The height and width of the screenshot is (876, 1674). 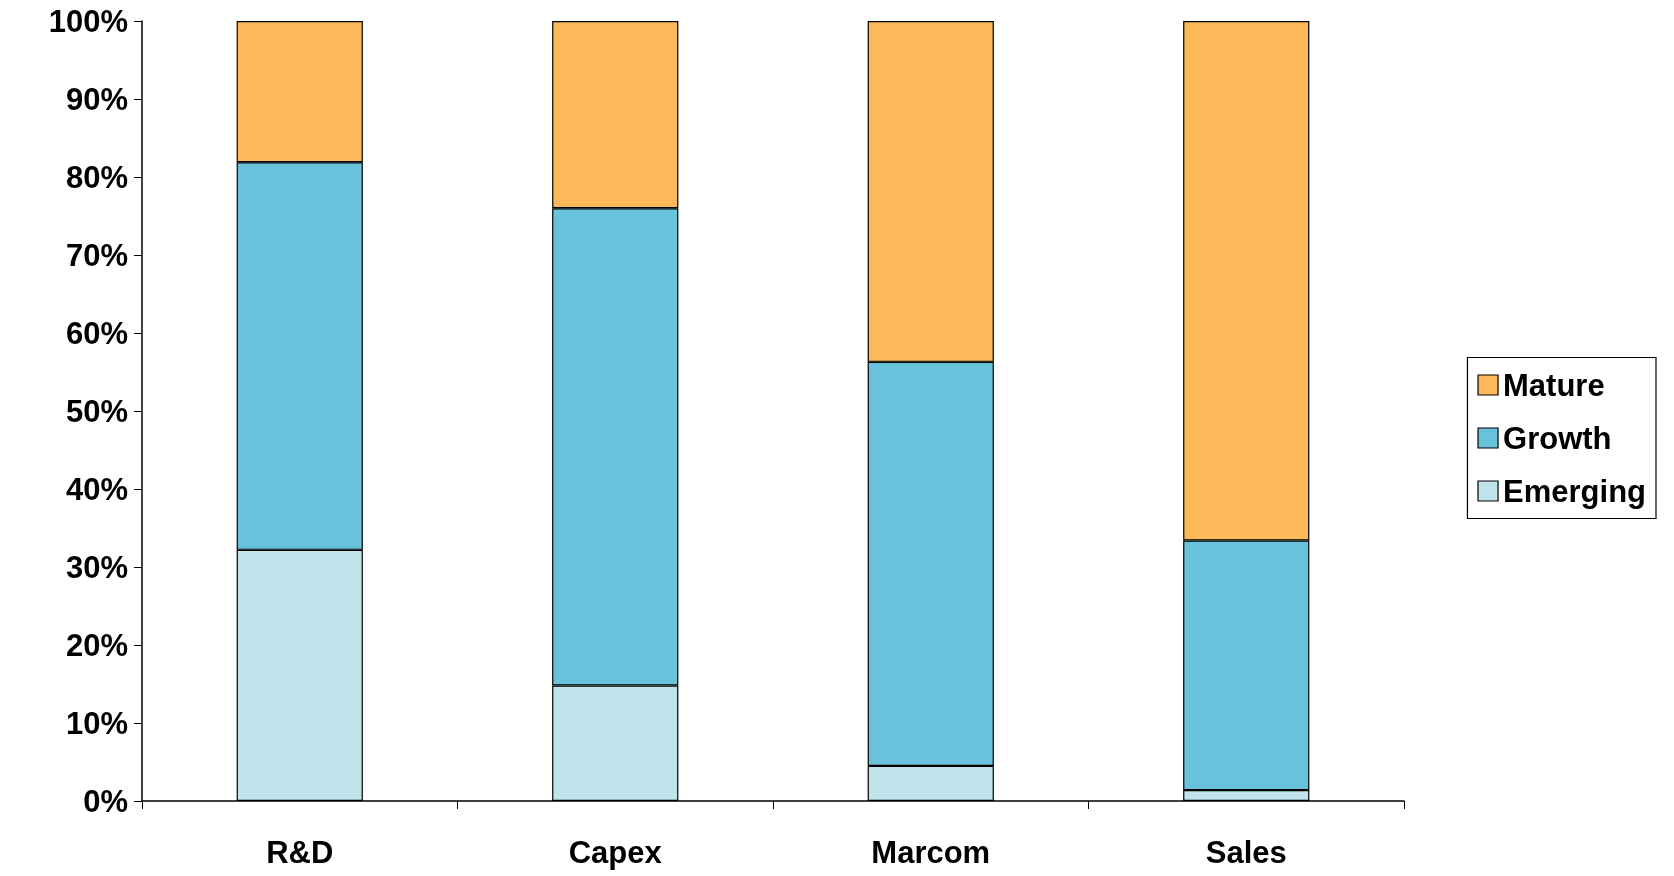 I want to click on y-tick-label: 40%, so click(x=96, y=489).